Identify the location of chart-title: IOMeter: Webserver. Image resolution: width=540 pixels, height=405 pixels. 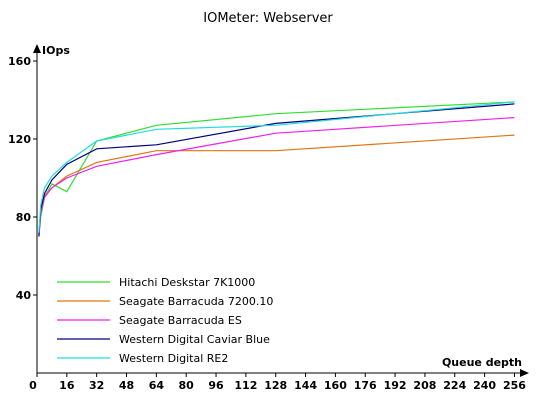
(268, 18).